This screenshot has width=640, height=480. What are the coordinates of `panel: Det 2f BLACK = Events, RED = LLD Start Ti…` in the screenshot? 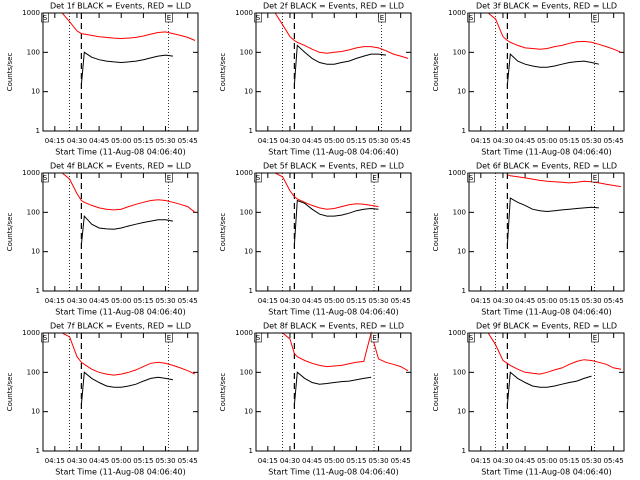 It's located at (315, 79).